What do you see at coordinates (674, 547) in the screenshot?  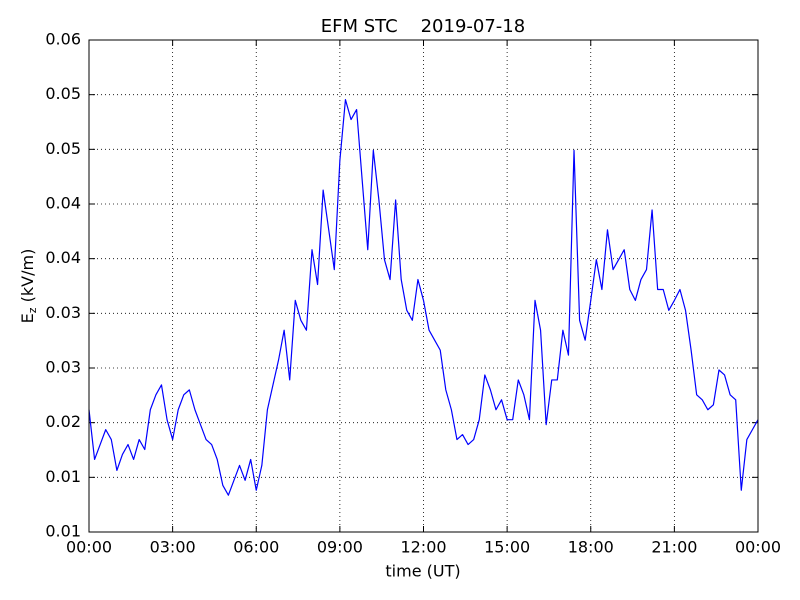 I see `x-tick-label: 21:00` at bounding box center [674, 547].